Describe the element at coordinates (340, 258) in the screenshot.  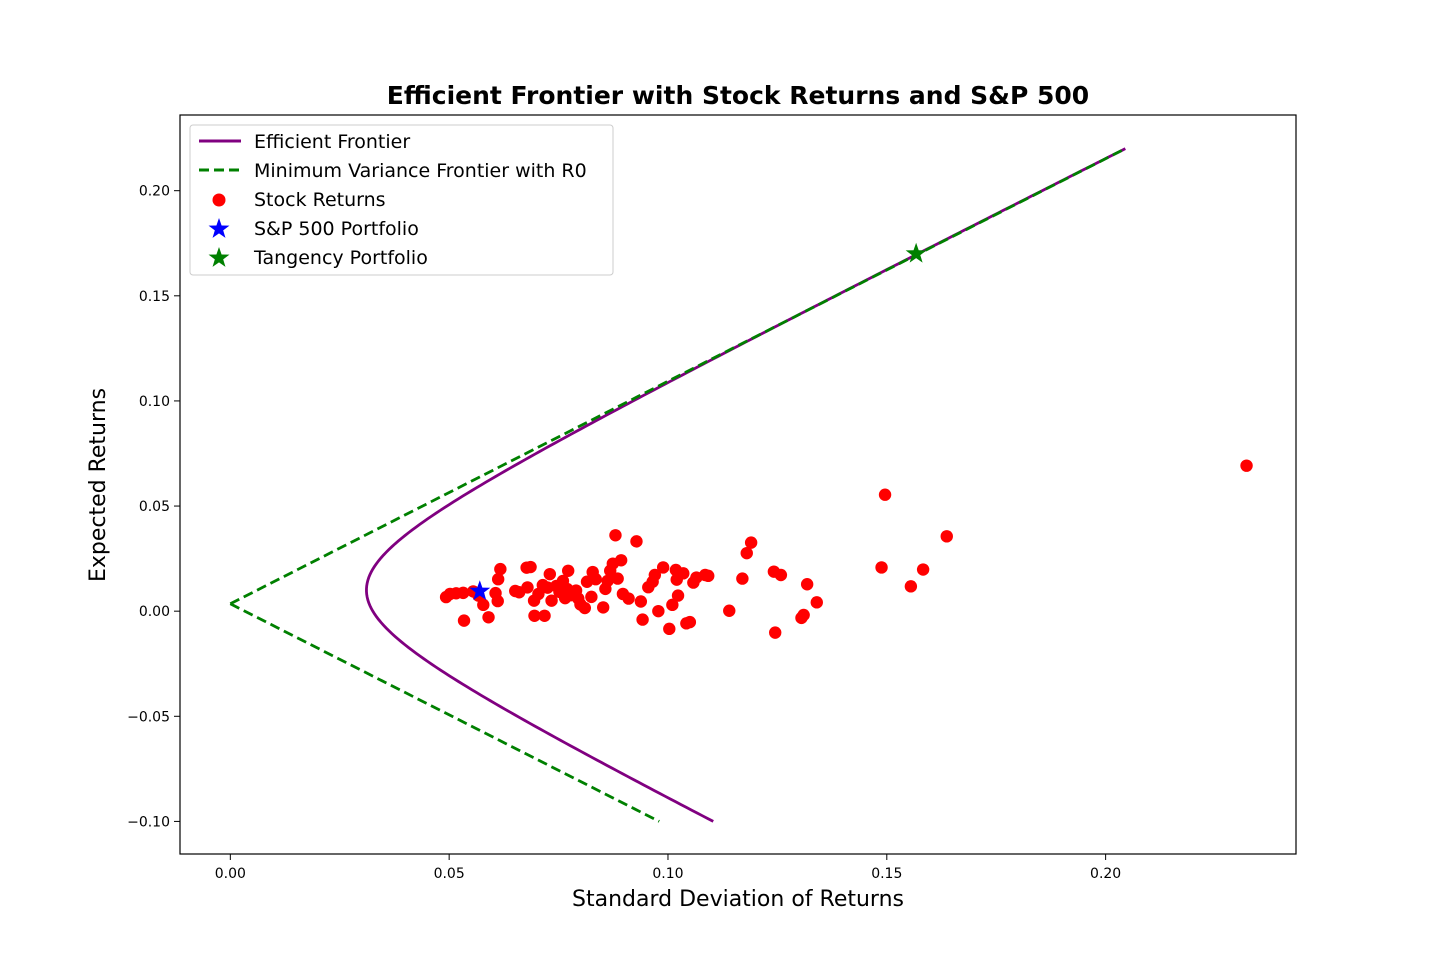
I see `legend-tangency-label: Tangency Portfolio` at that location.